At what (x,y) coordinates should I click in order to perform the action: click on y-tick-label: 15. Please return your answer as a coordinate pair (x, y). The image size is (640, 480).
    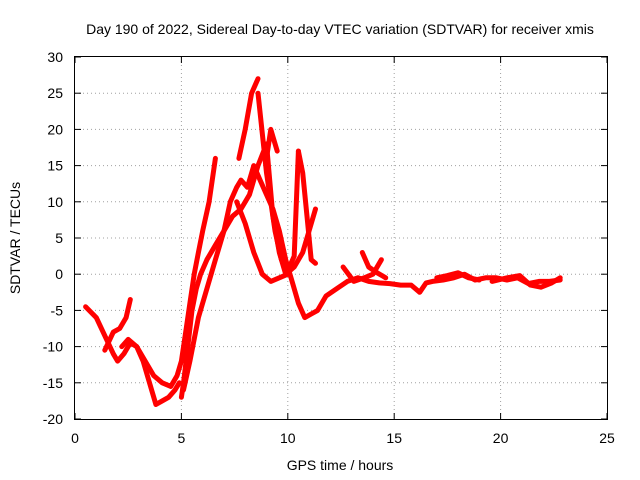
    Looking at the image, I should click on (55, 166).